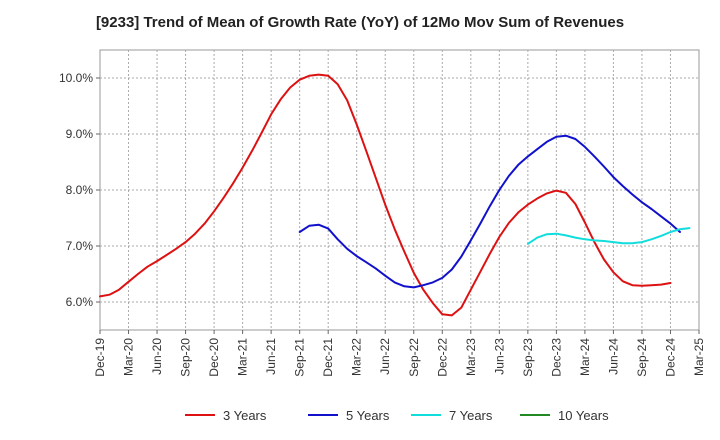 The image size is (720, 440). I want to click on x-tick-label: Dec-22, so click(442, 357).